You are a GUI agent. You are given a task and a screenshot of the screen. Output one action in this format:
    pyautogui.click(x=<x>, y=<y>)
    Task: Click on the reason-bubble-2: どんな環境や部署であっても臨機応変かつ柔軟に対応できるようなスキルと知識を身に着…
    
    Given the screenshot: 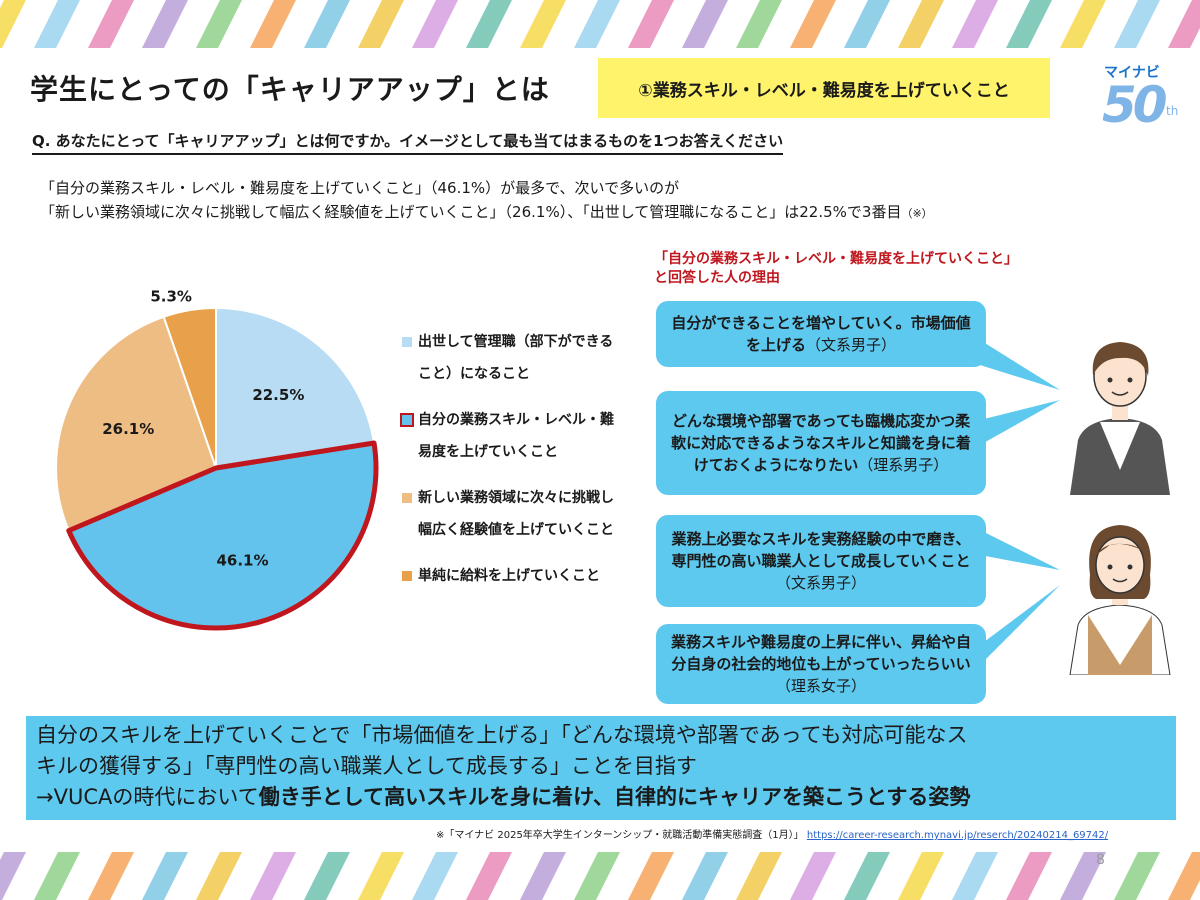 What is the action you would take?
    pyautogui.click(x=821, y=443)
    